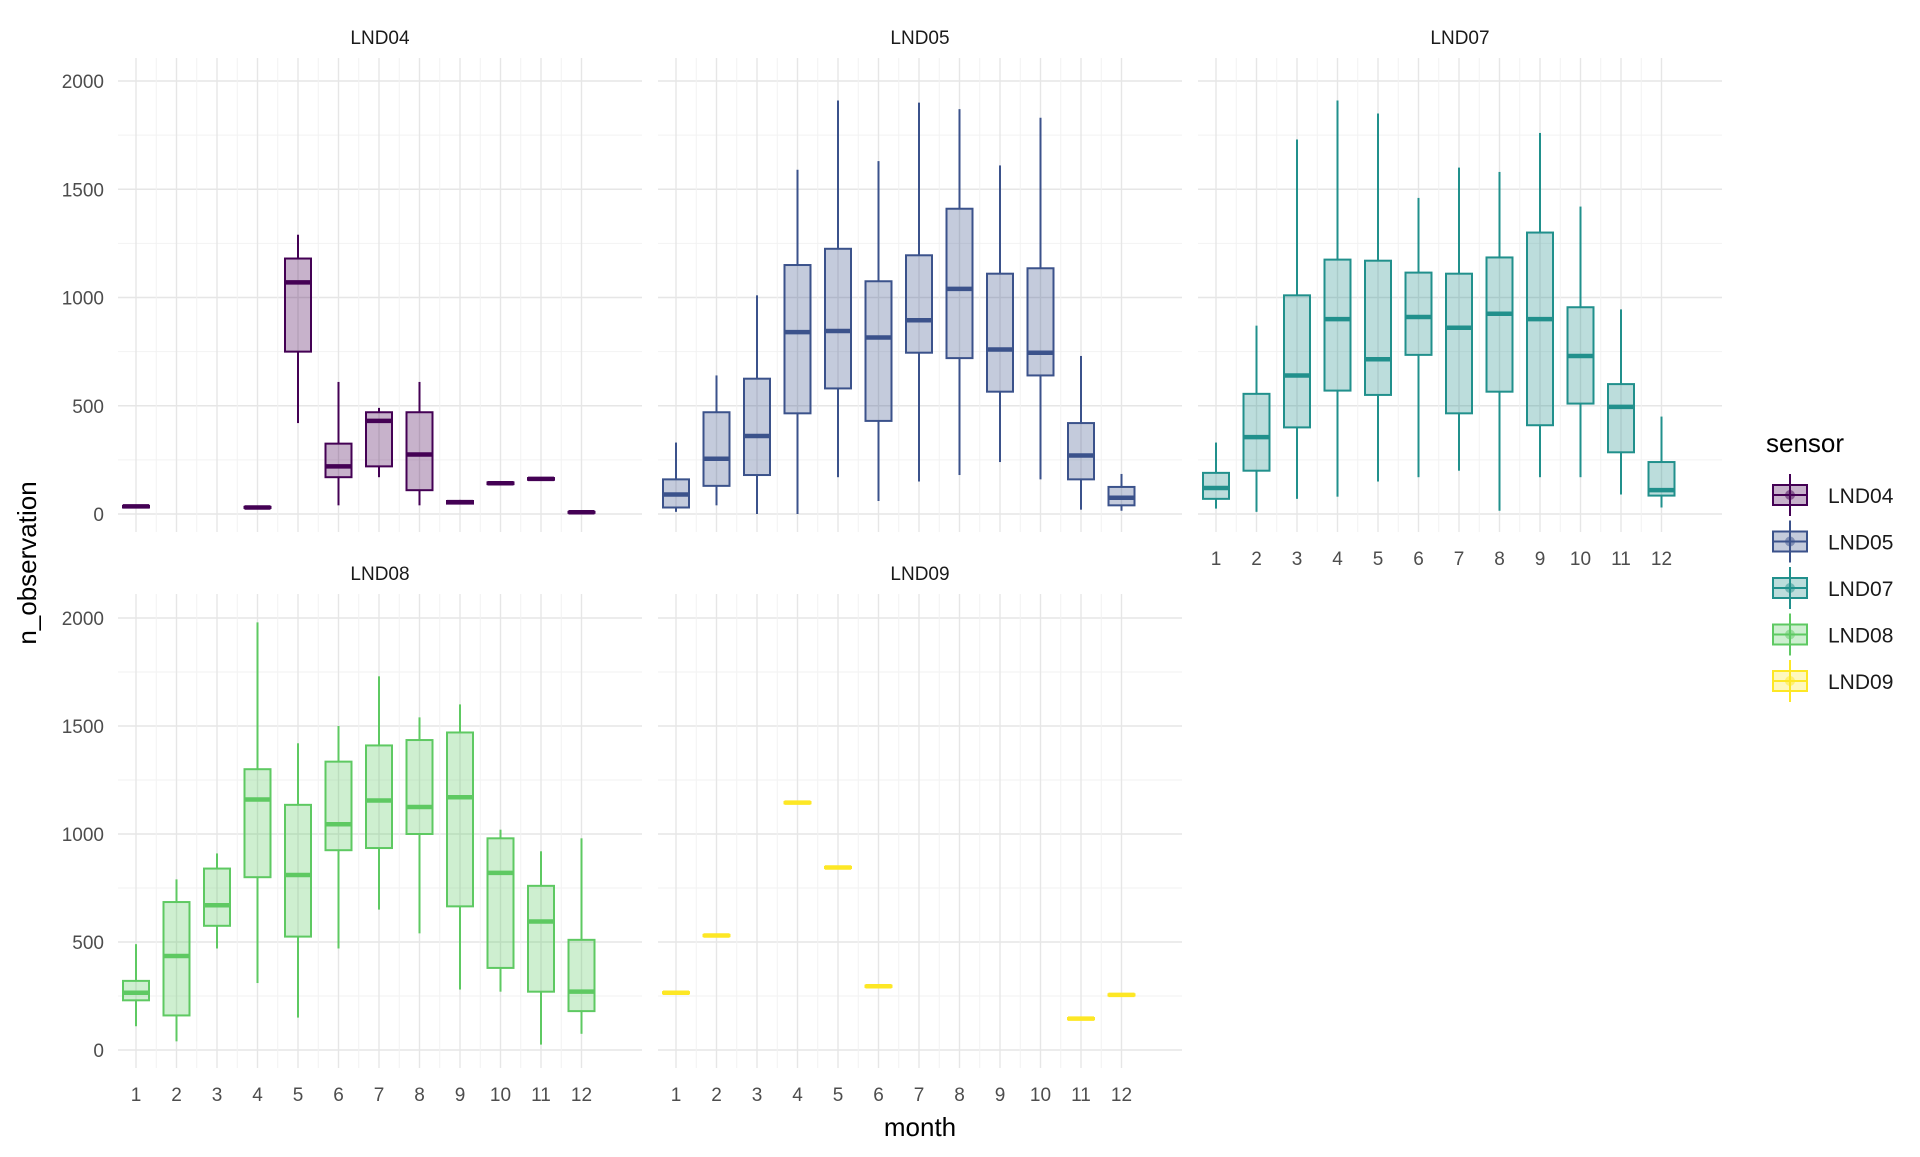  I want to click on legend-item-lnd09: LND09, so click(1832, 681).